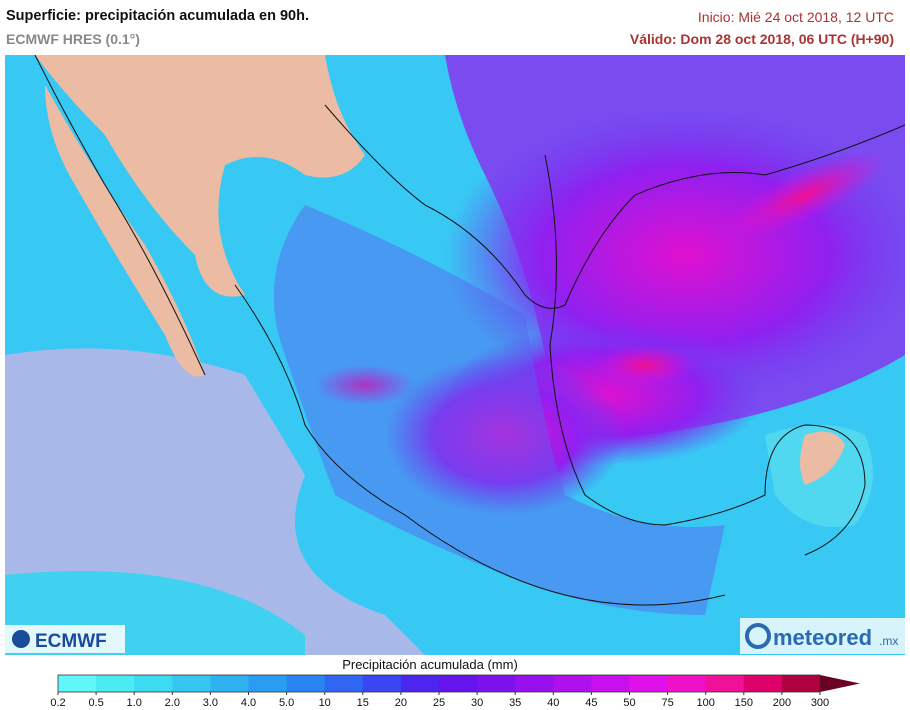  I want to click on colorbar-label: 25, so click(439, 703).